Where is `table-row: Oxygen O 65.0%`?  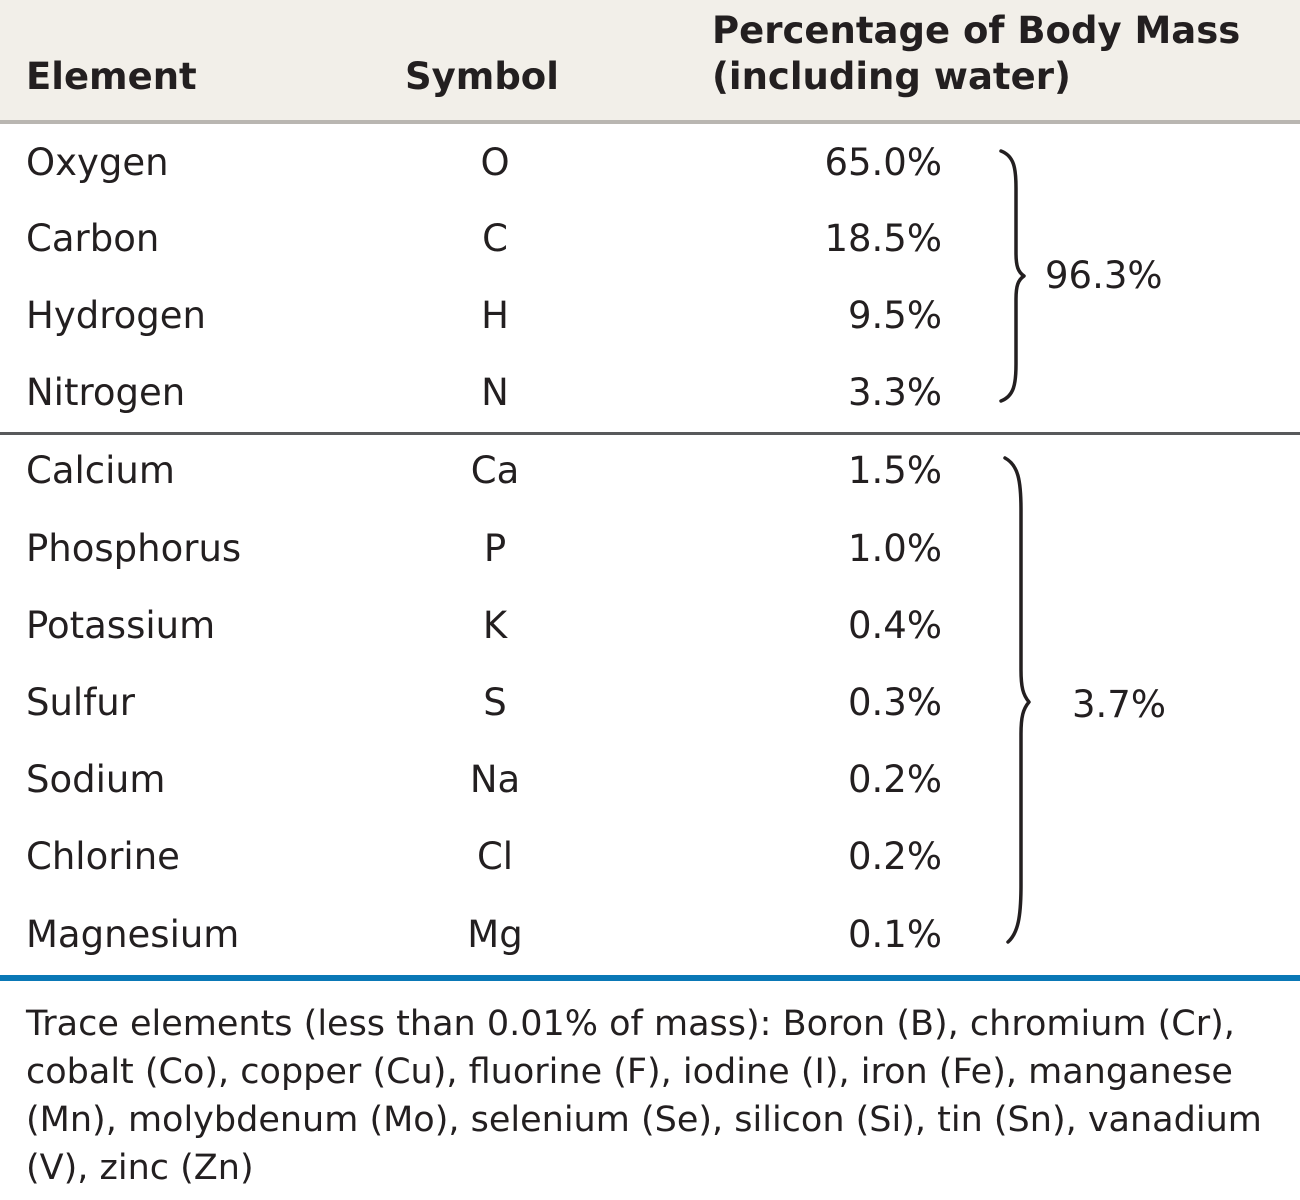
table-row: Oxygen O 65.0% is located at coordinates (650, 163).